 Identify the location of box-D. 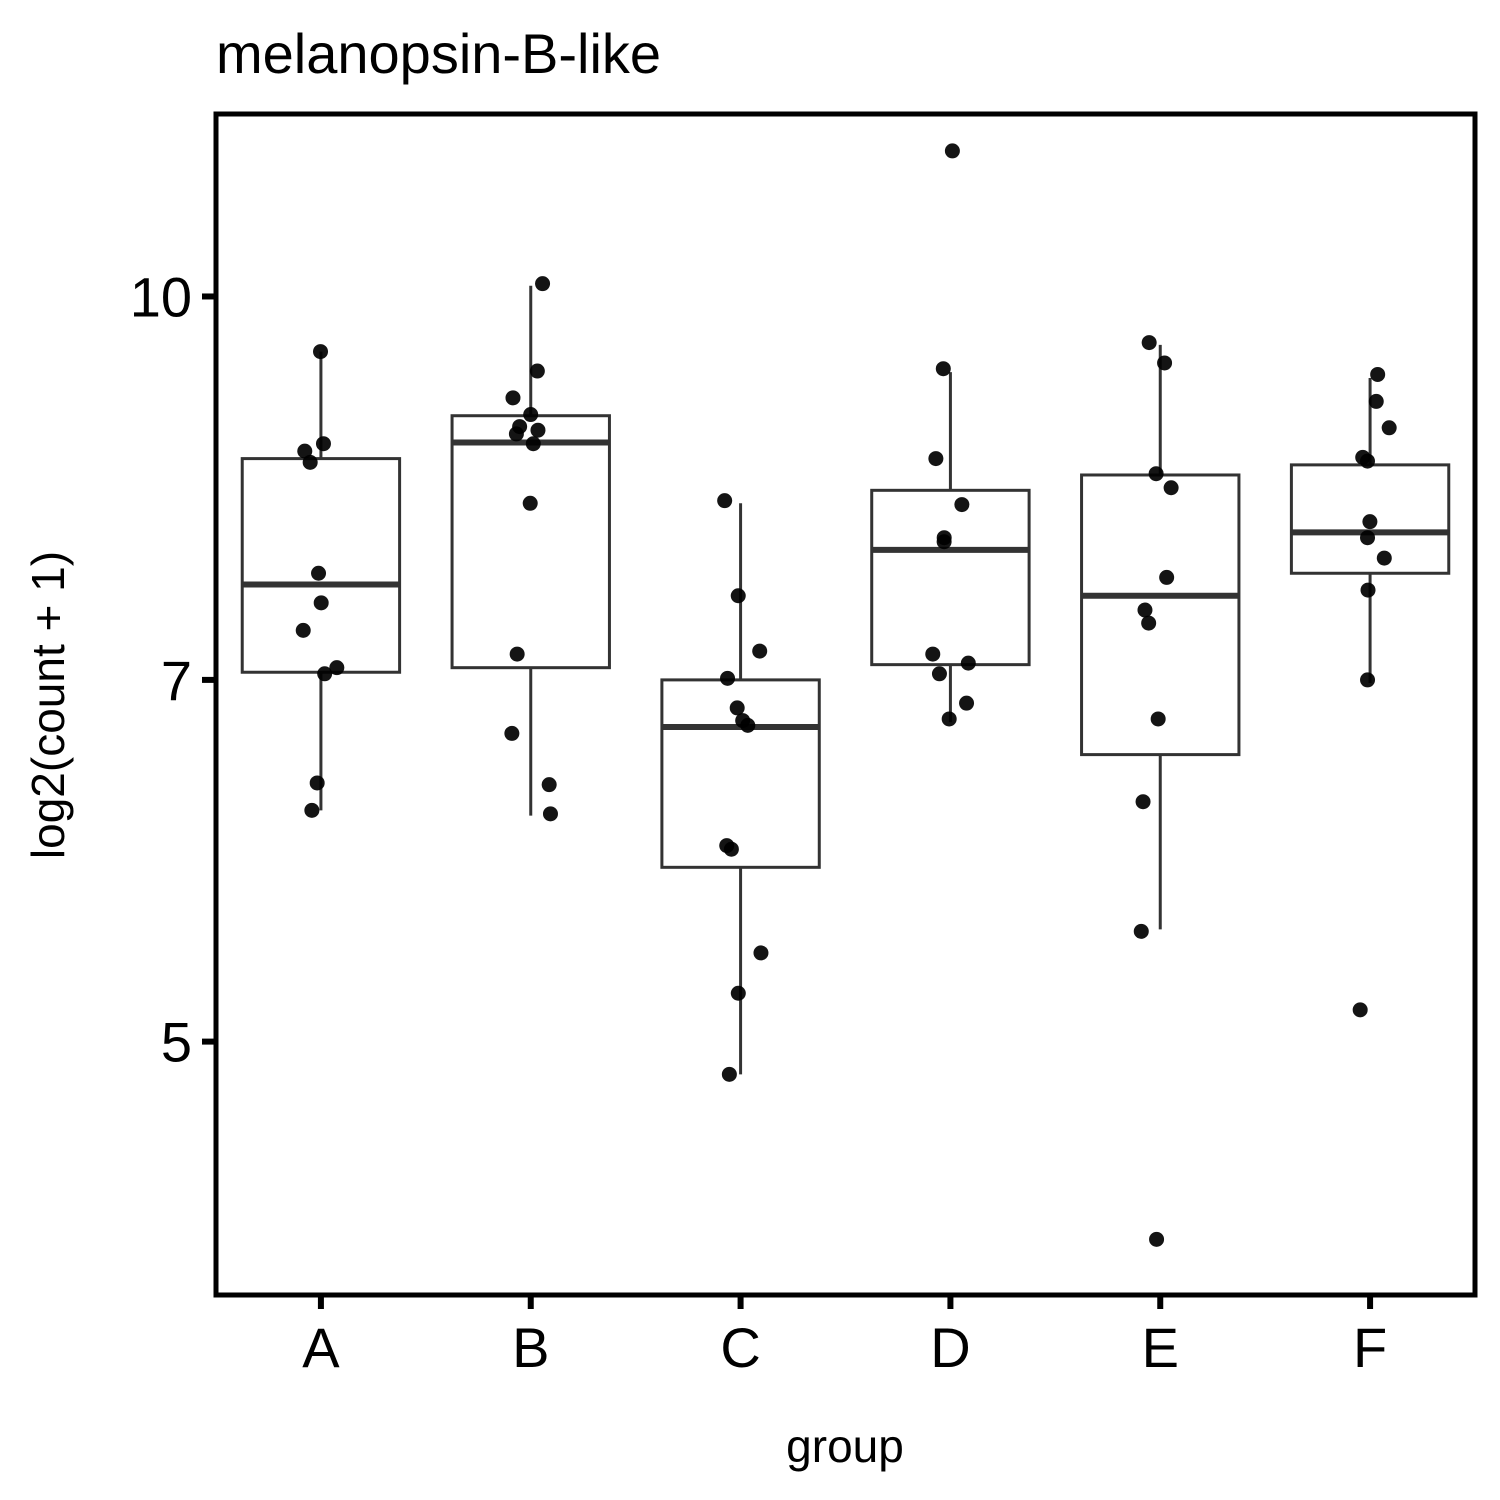
(950, 547).